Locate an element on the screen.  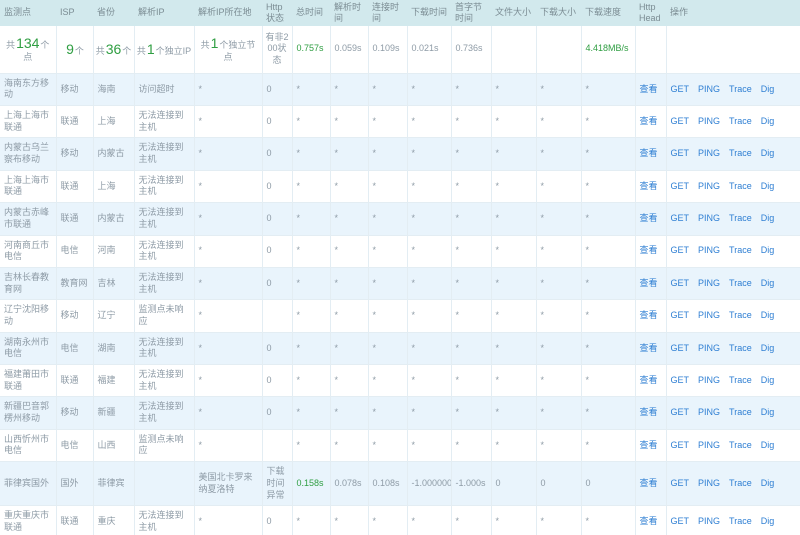
summary-part: 36 is located at coordinates (113, 49).